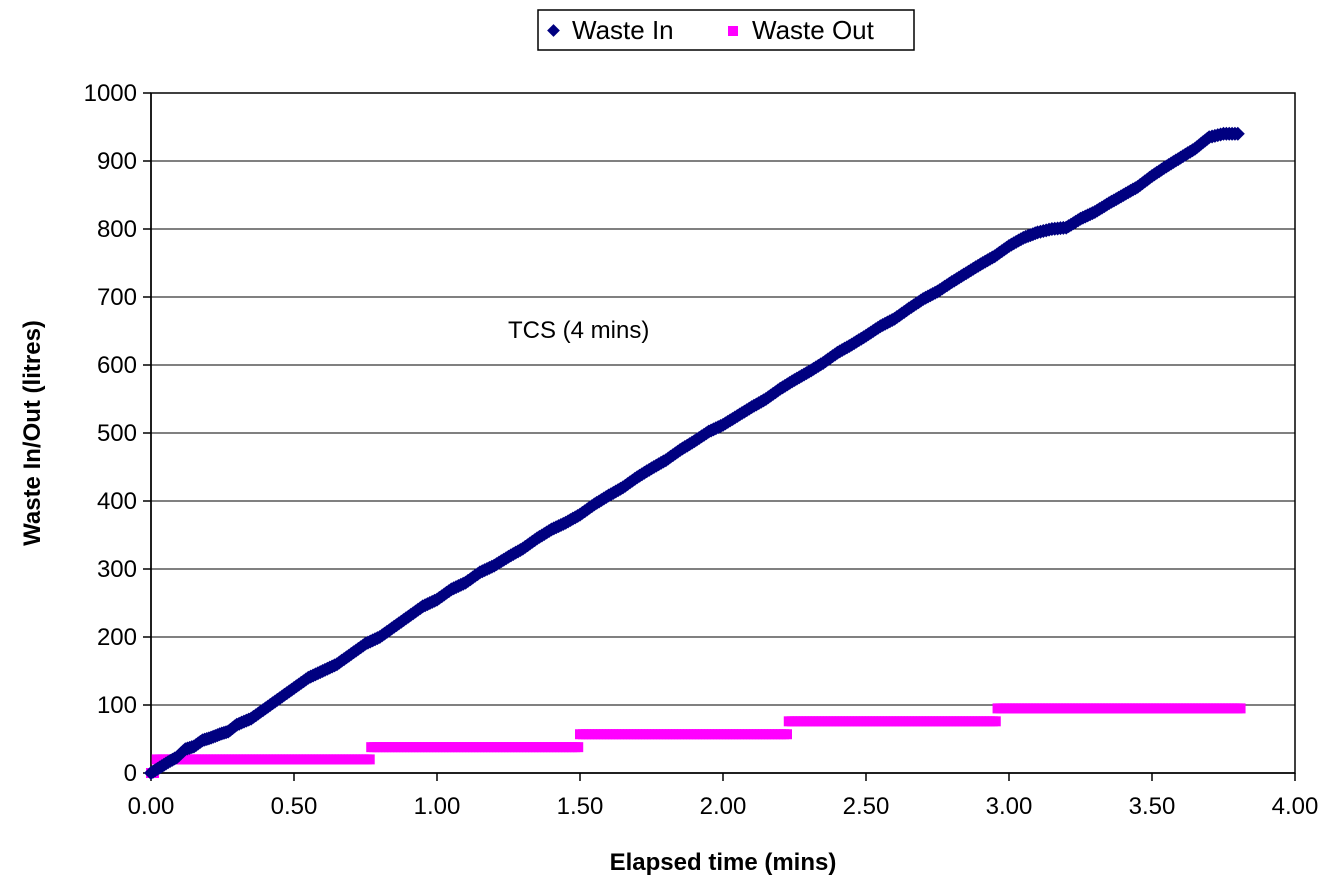  I want to click on y-tick-label: 1000, so click(110, 93).